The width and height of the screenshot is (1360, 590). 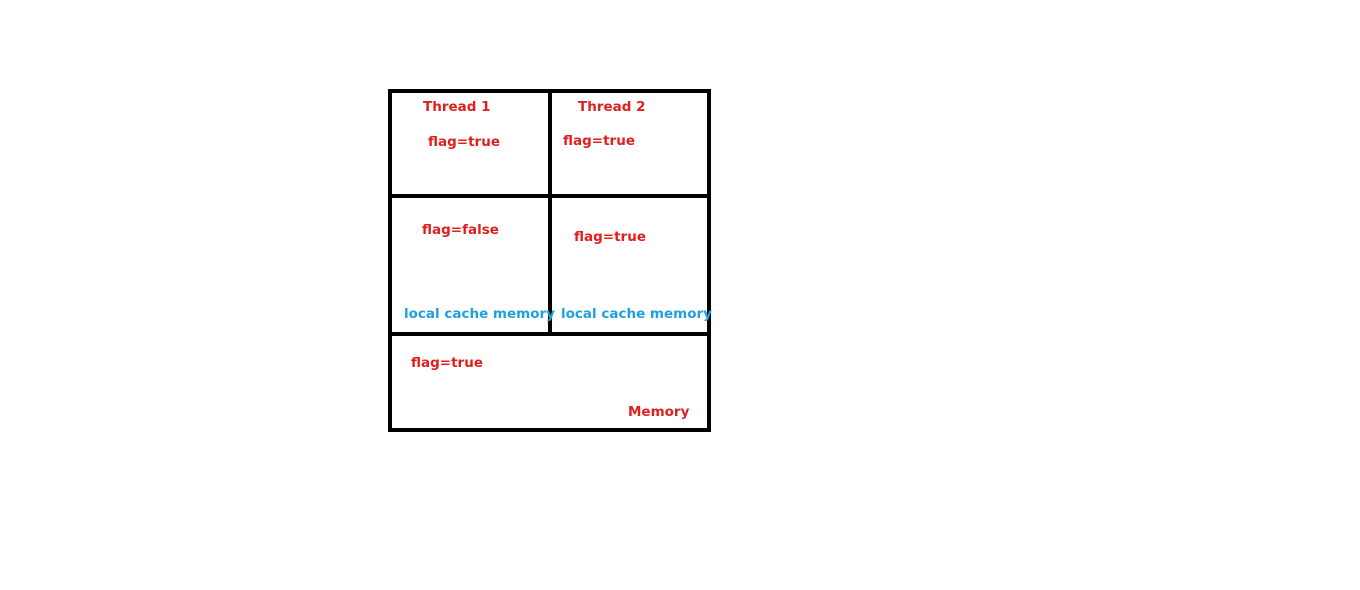 I want to click on memory-flag: flag=true, so click(x=447, y=363).